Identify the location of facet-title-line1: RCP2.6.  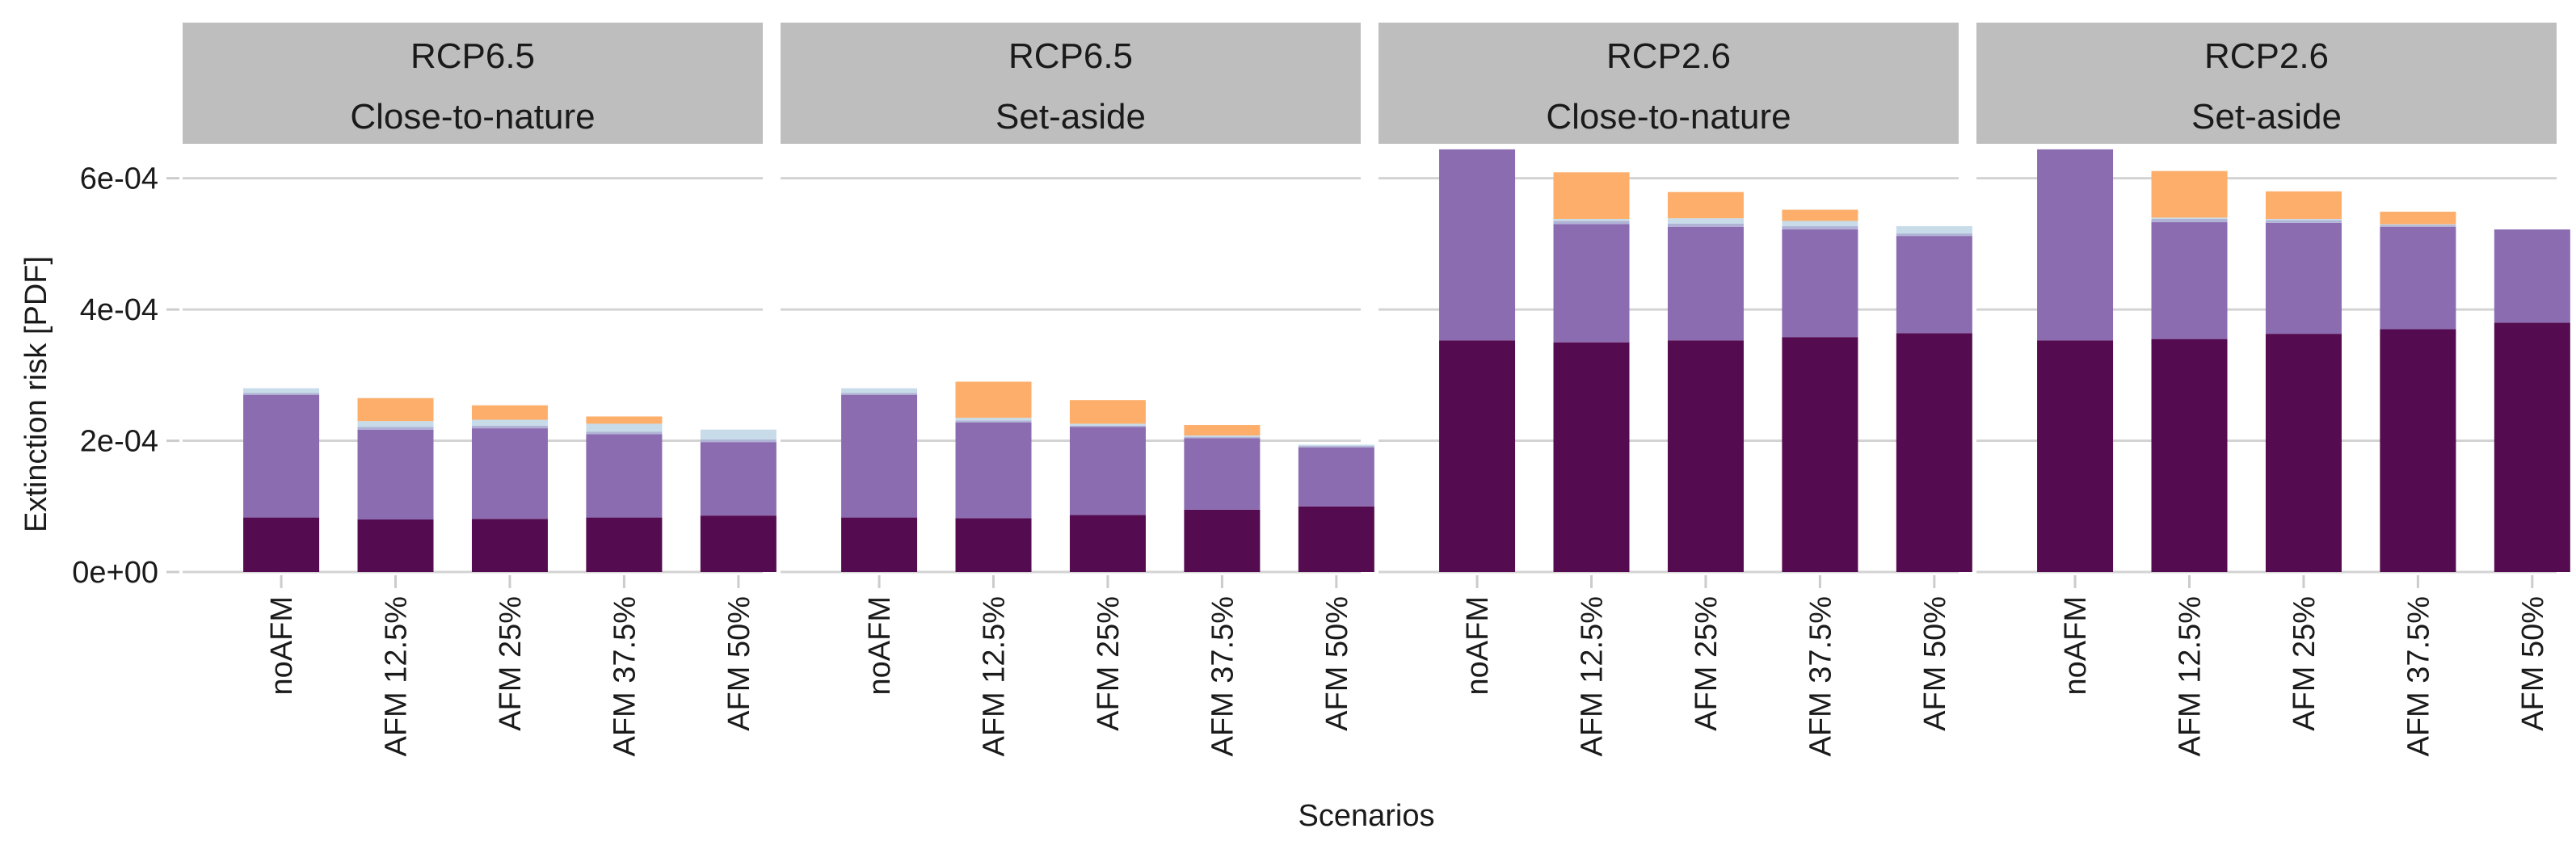
(2266, 56).